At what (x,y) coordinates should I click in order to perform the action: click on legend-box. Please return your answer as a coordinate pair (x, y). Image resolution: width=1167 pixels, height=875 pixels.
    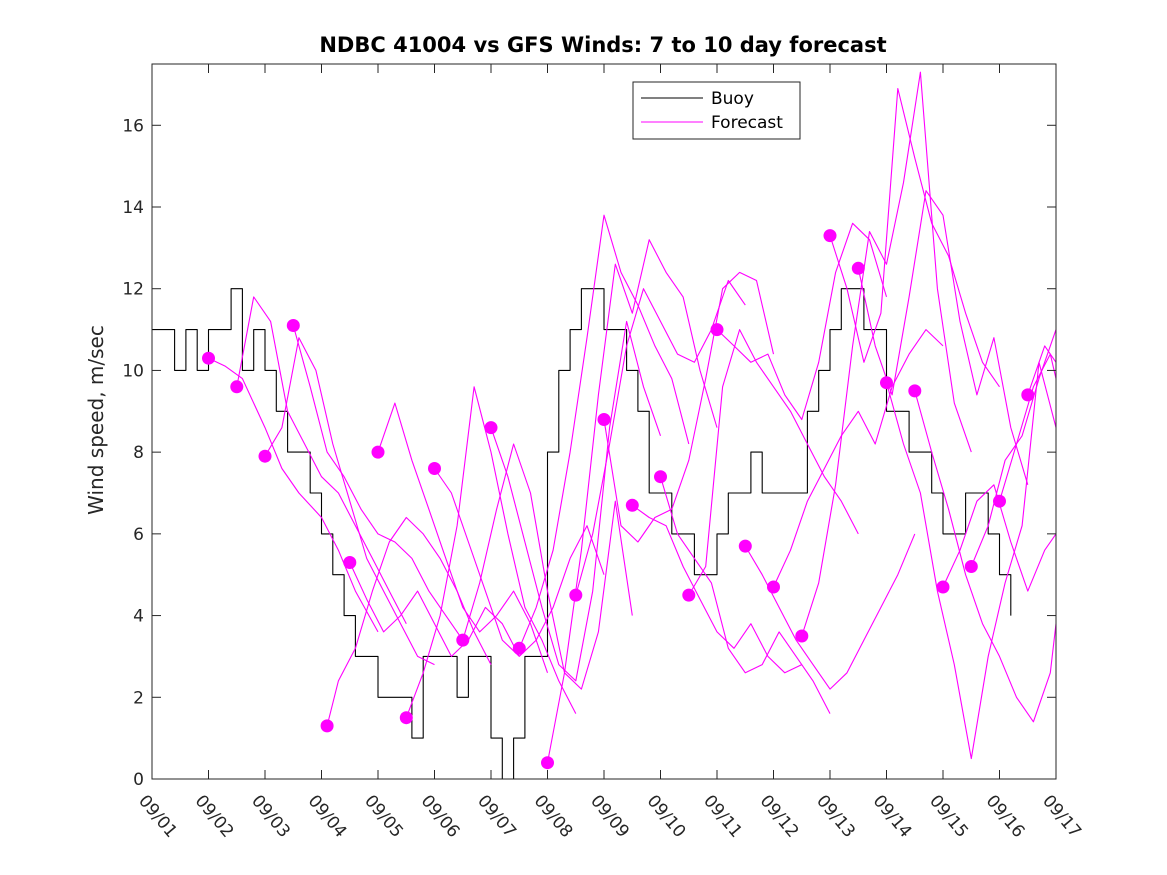
    Looking at the image, I should click on (716, 110).